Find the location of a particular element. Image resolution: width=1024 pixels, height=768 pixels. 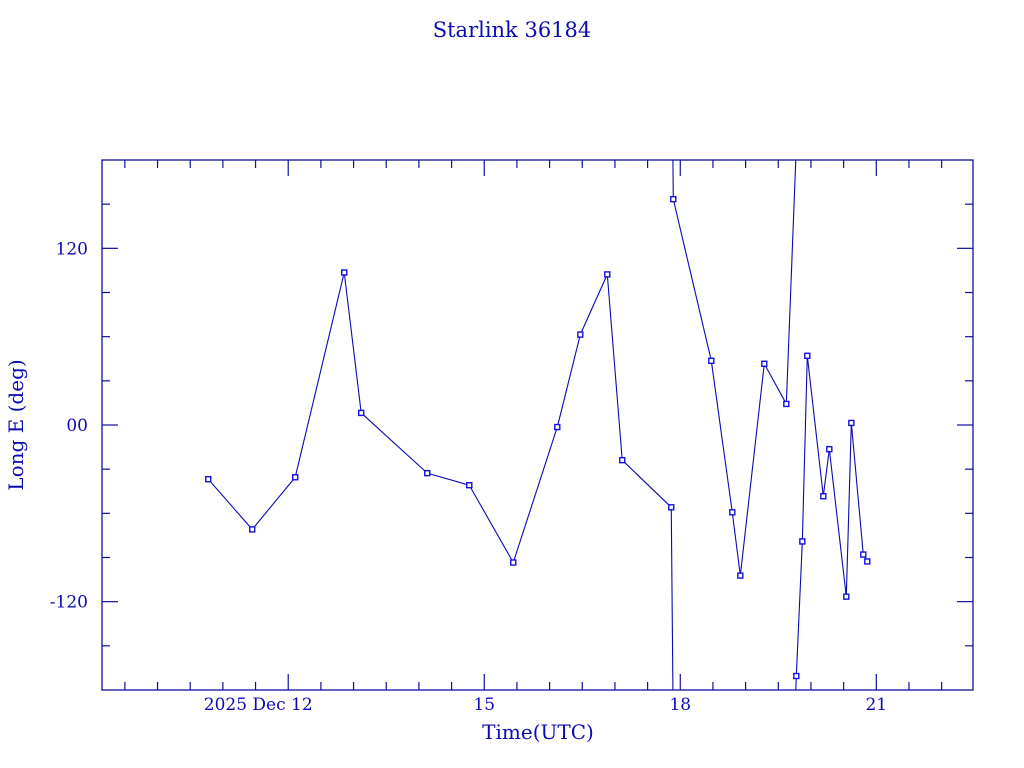

y-tick-label: -120 is located at coordinates (69, 603).